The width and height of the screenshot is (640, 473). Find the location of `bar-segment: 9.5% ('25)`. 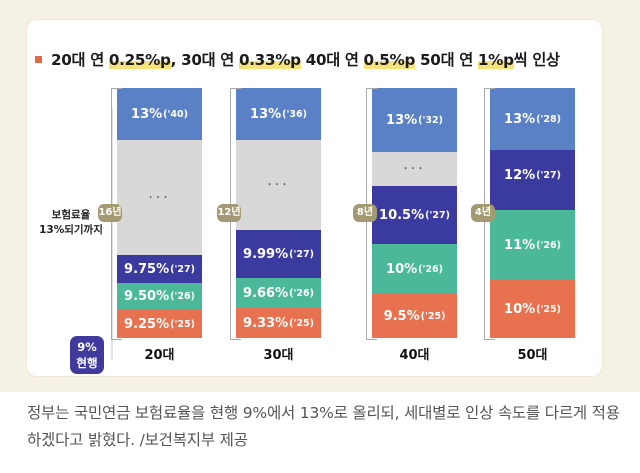

bar-segment: 9.5% ('25) is located at coordinates (414, 316).